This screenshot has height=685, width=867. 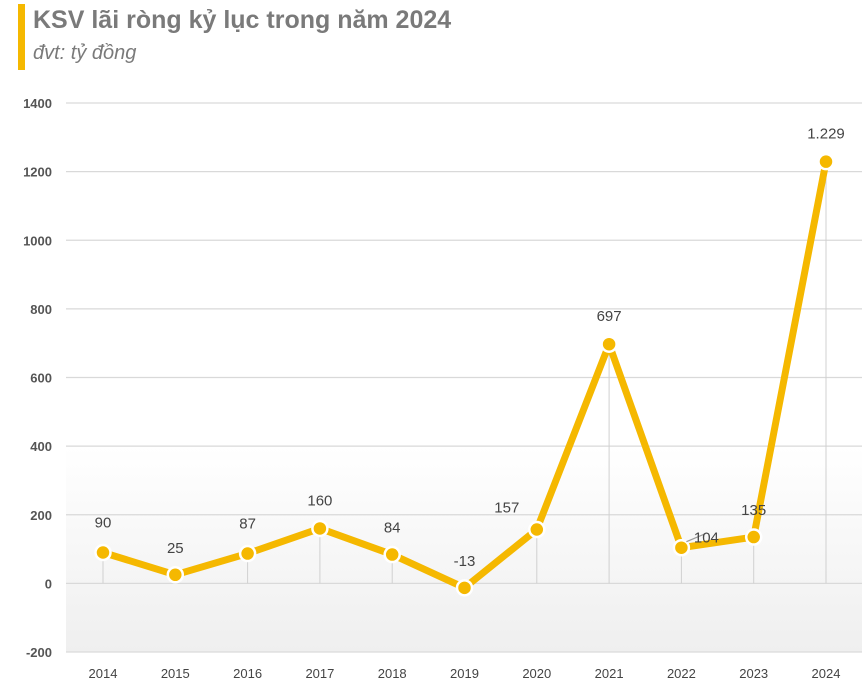 I want to click on x-tick-label: 2024, so click(x=826, y=673).